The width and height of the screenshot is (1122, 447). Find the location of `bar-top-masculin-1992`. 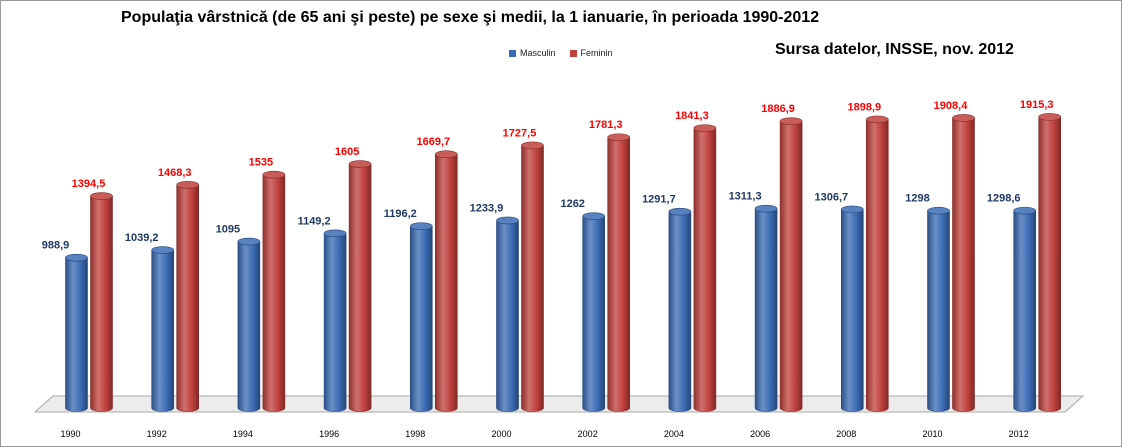

bar-top-masculin-1992 is located at coordinates (162, 250).